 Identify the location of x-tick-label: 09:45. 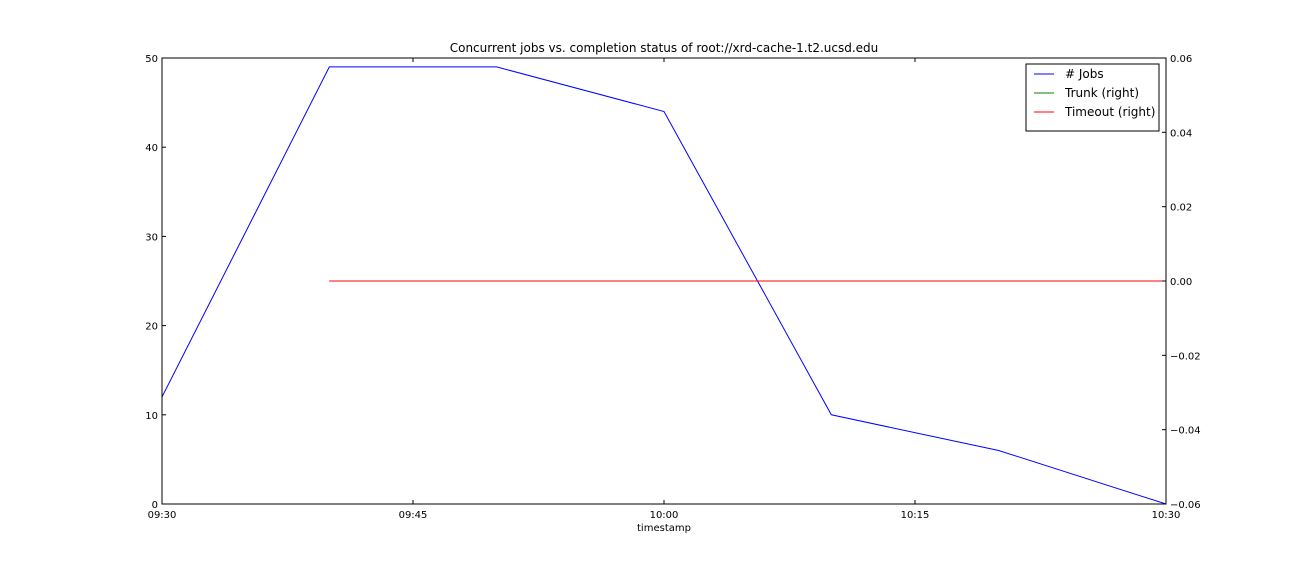
(413, 515).